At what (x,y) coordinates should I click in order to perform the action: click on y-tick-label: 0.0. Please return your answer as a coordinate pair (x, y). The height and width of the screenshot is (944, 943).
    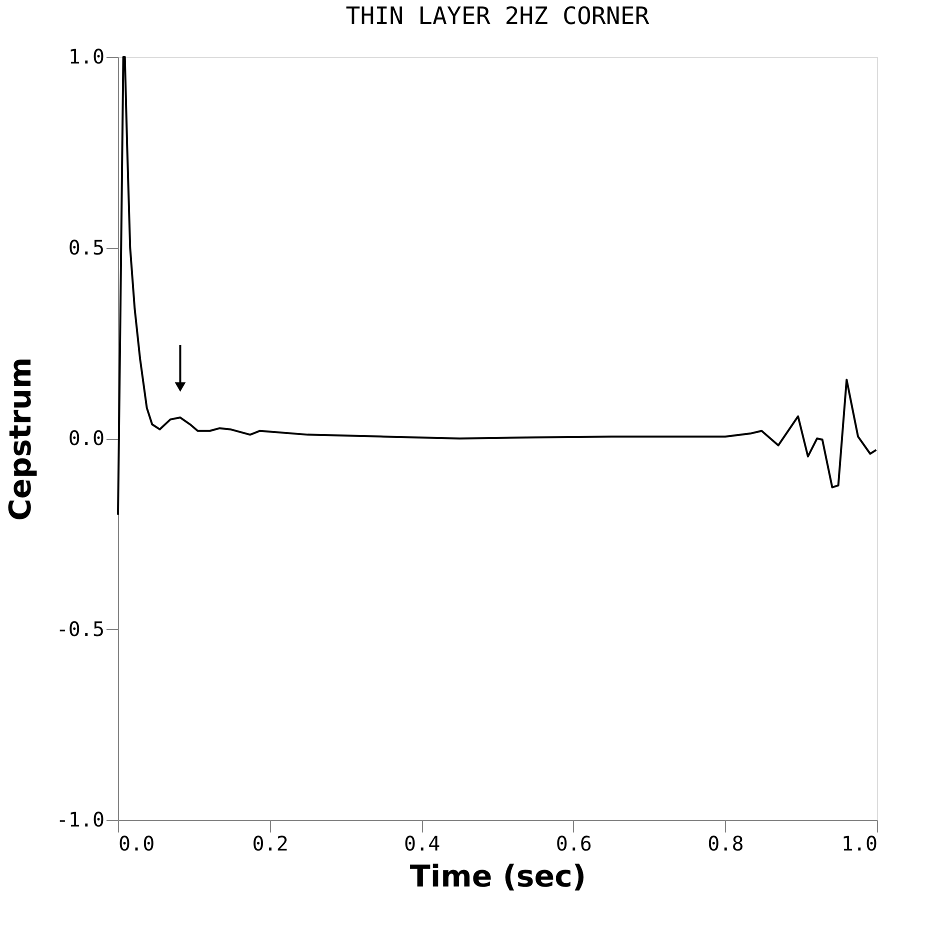
    Looking at the image, I should click on (86, 438).